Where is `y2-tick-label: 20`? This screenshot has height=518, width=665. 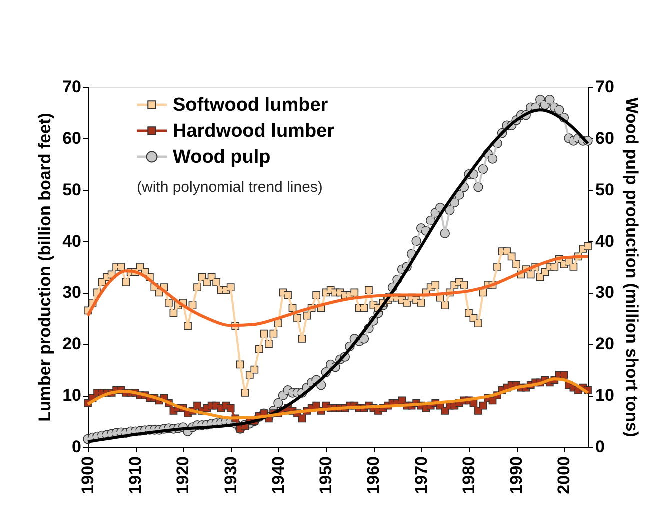 y2-tick-label: 20 is located at coordinates (605, 344).